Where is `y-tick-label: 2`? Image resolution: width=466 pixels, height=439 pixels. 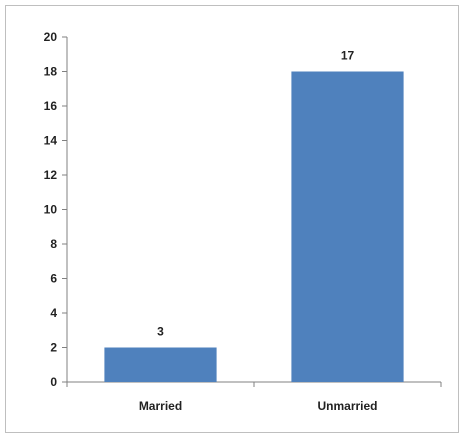 y-tick-label: 2 is located at coordinates (53, 348).